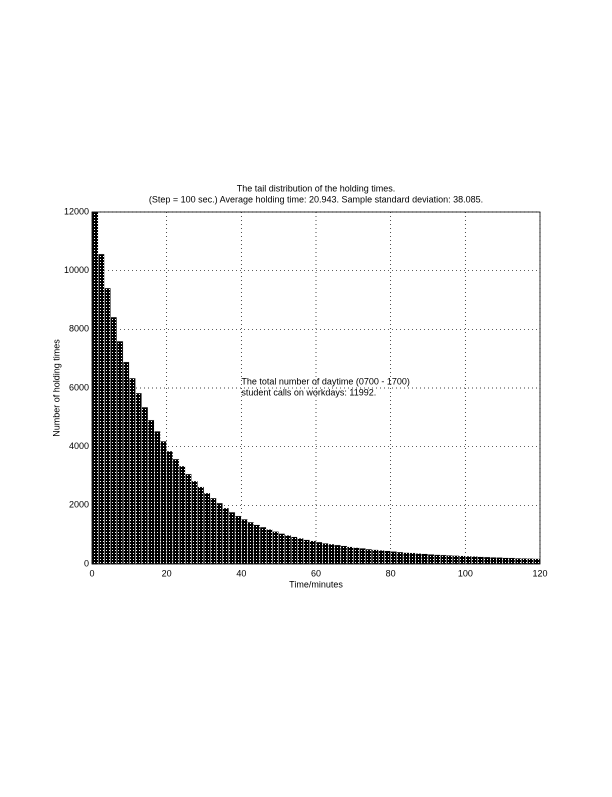  I want to click on x-tick-label: 80, so click(391, 573).